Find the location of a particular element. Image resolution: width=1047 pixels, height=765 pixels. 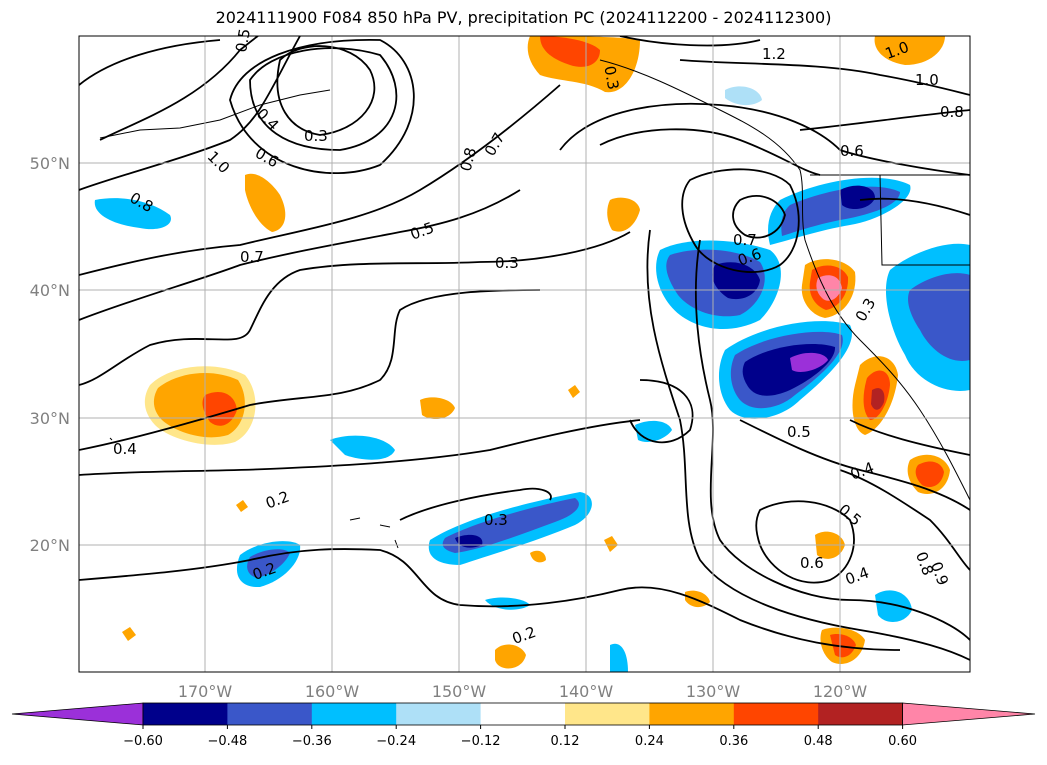

lat-tick-label: 20°N is located at coordinates (50, 545).